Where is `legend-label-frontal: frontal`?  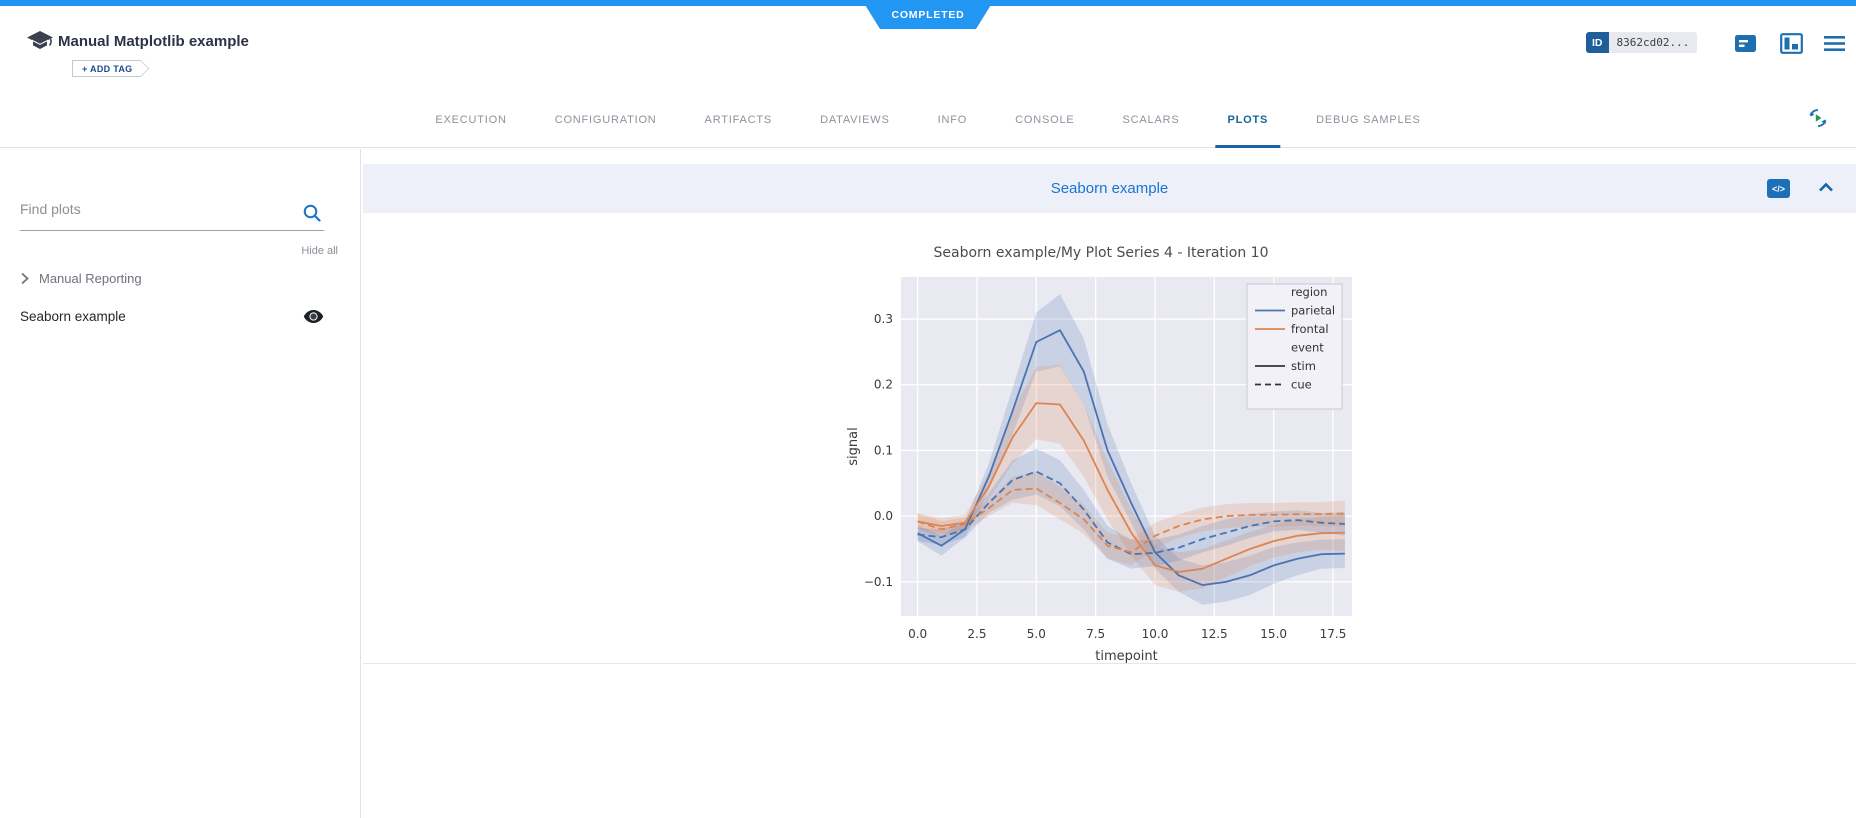
legend-label-frontal: frontal is located at coordinates (1310, 329).